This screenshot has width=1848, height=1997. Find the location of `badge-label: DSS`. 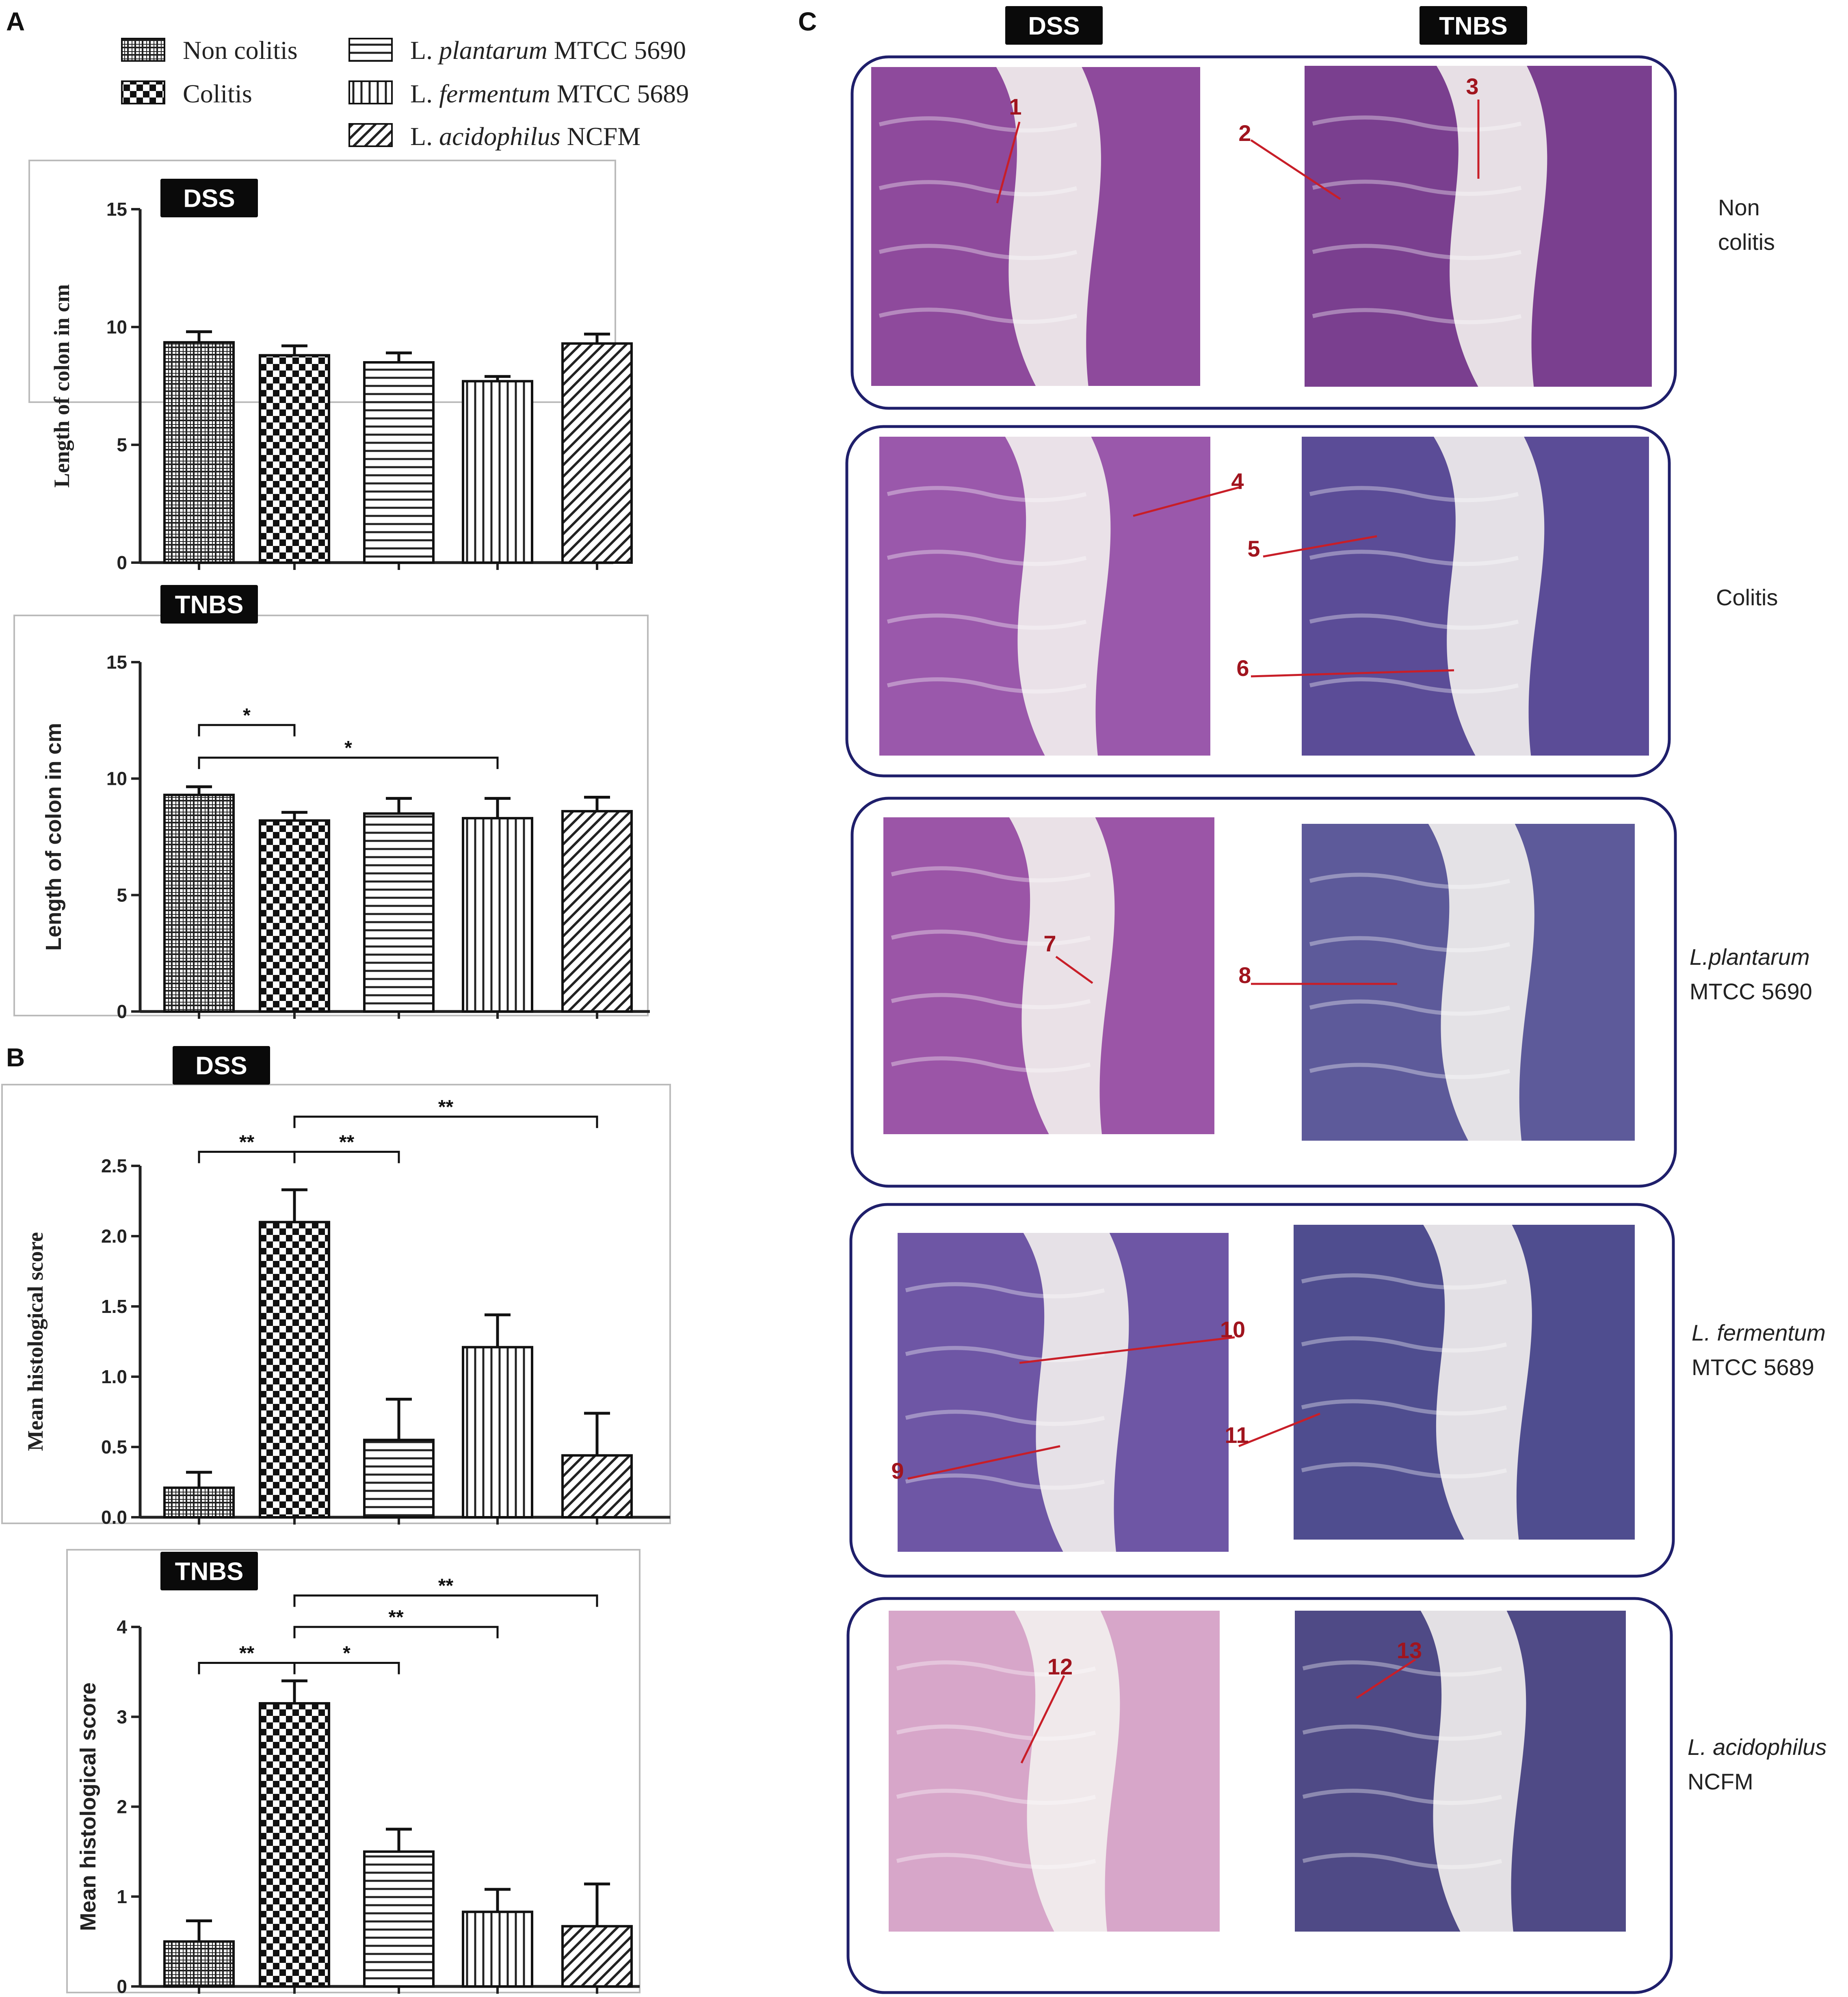

badge-label: DSS is located at coordinates (209, 199).